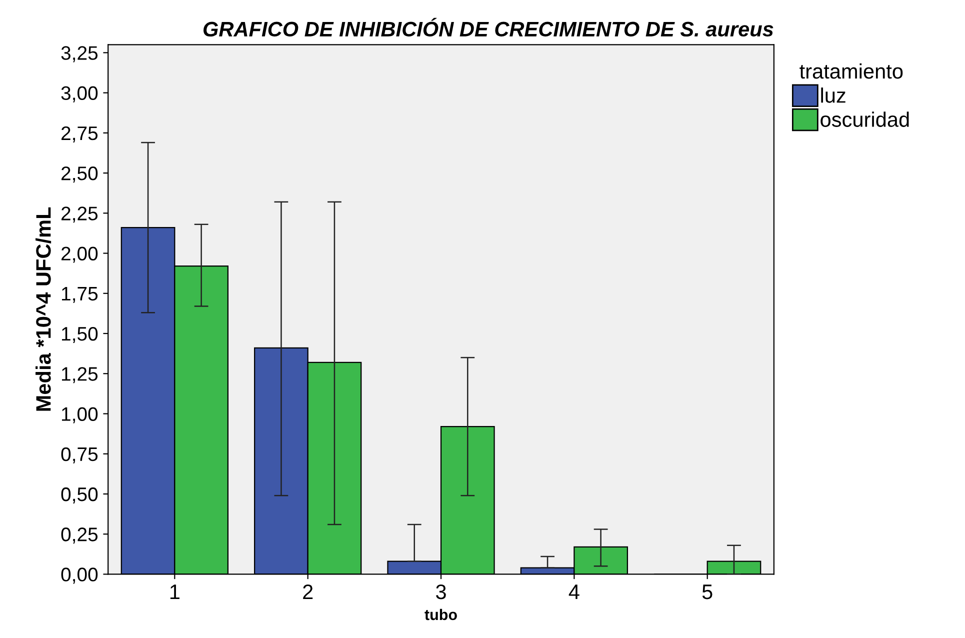 This screenshot has width=965, height=638. I want to click on y-tick-label: 3,00, so click(79, 94).